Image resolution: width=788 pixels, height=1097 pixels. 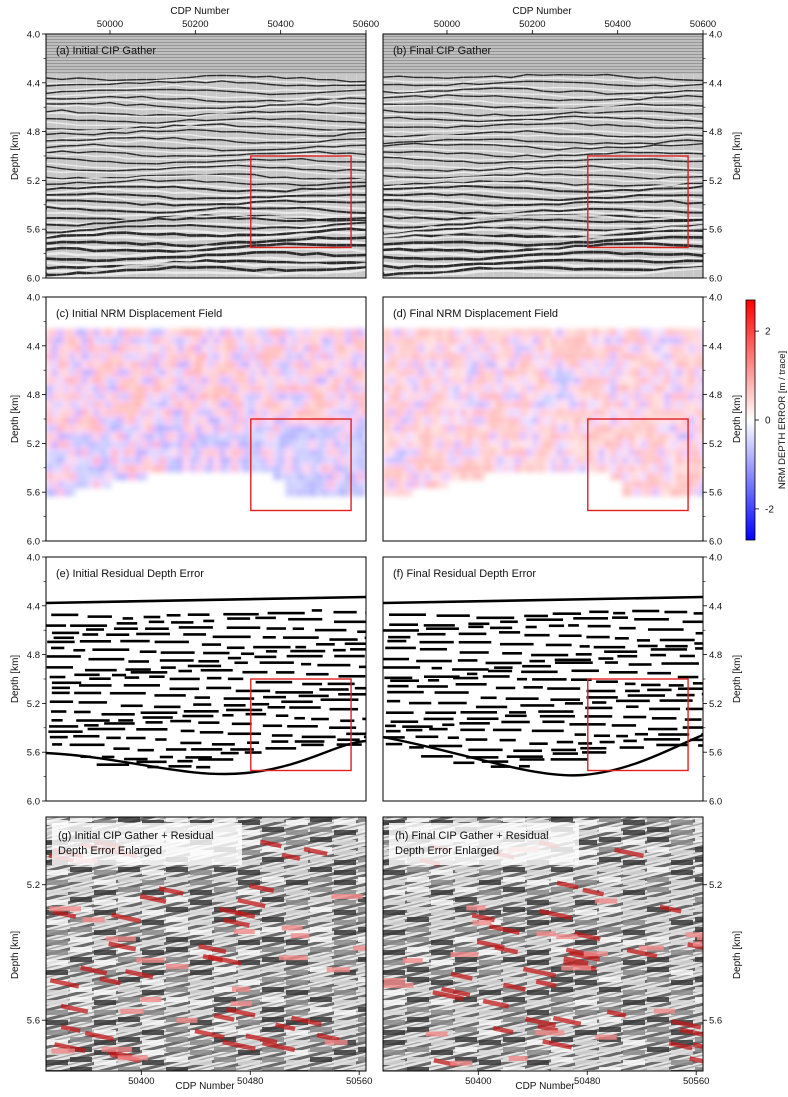 What do you see at coordinates (251, 903) in the screenshot?
I see `residual-overlay-segment` at bounding box center [251, 903].